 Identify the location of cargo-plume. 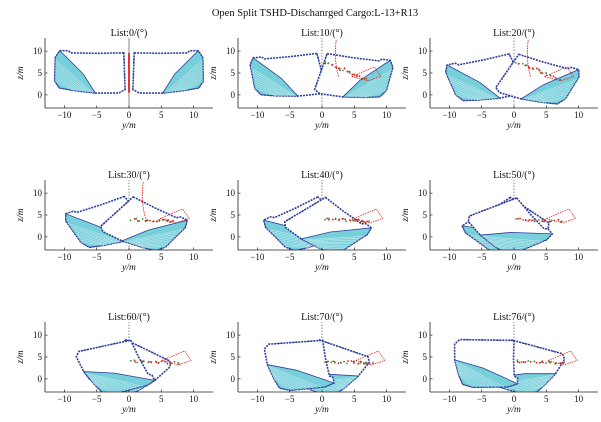
(174, 216).